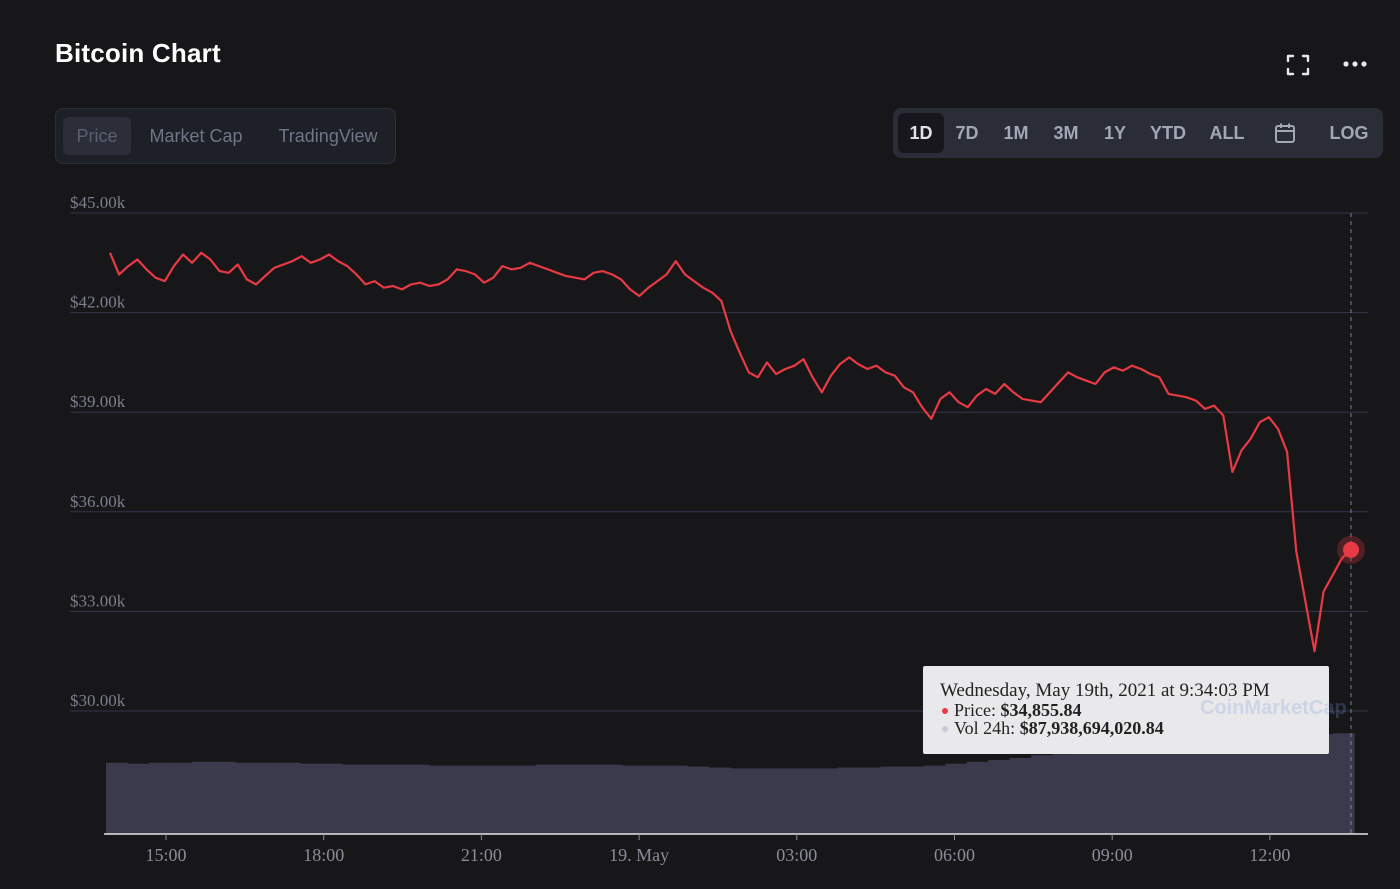 This screenshot has width=1400, height=889. I want to click on y-tick-label: $42.00k, so click(98, 302).